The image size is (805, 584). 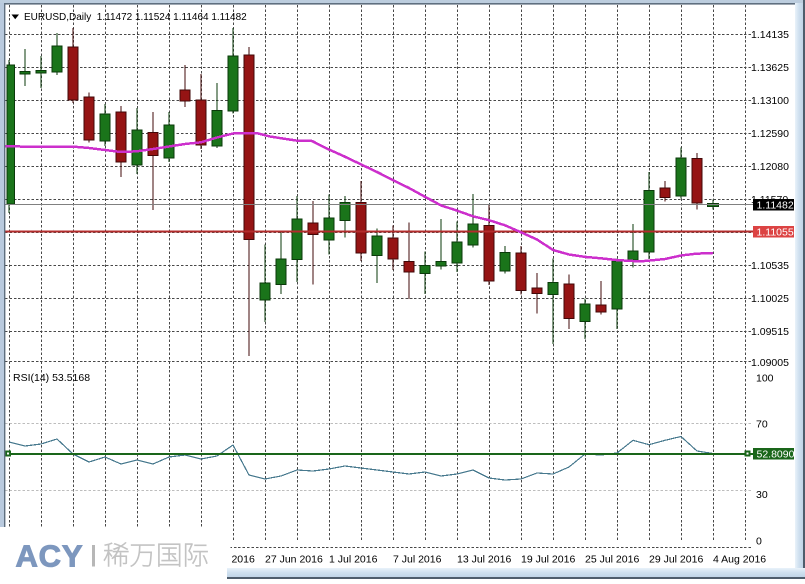 What do you see at coordinates (770, 299) in the screenshot?
I see `svg-text: 1.10025` at bounding box center [770, 299].